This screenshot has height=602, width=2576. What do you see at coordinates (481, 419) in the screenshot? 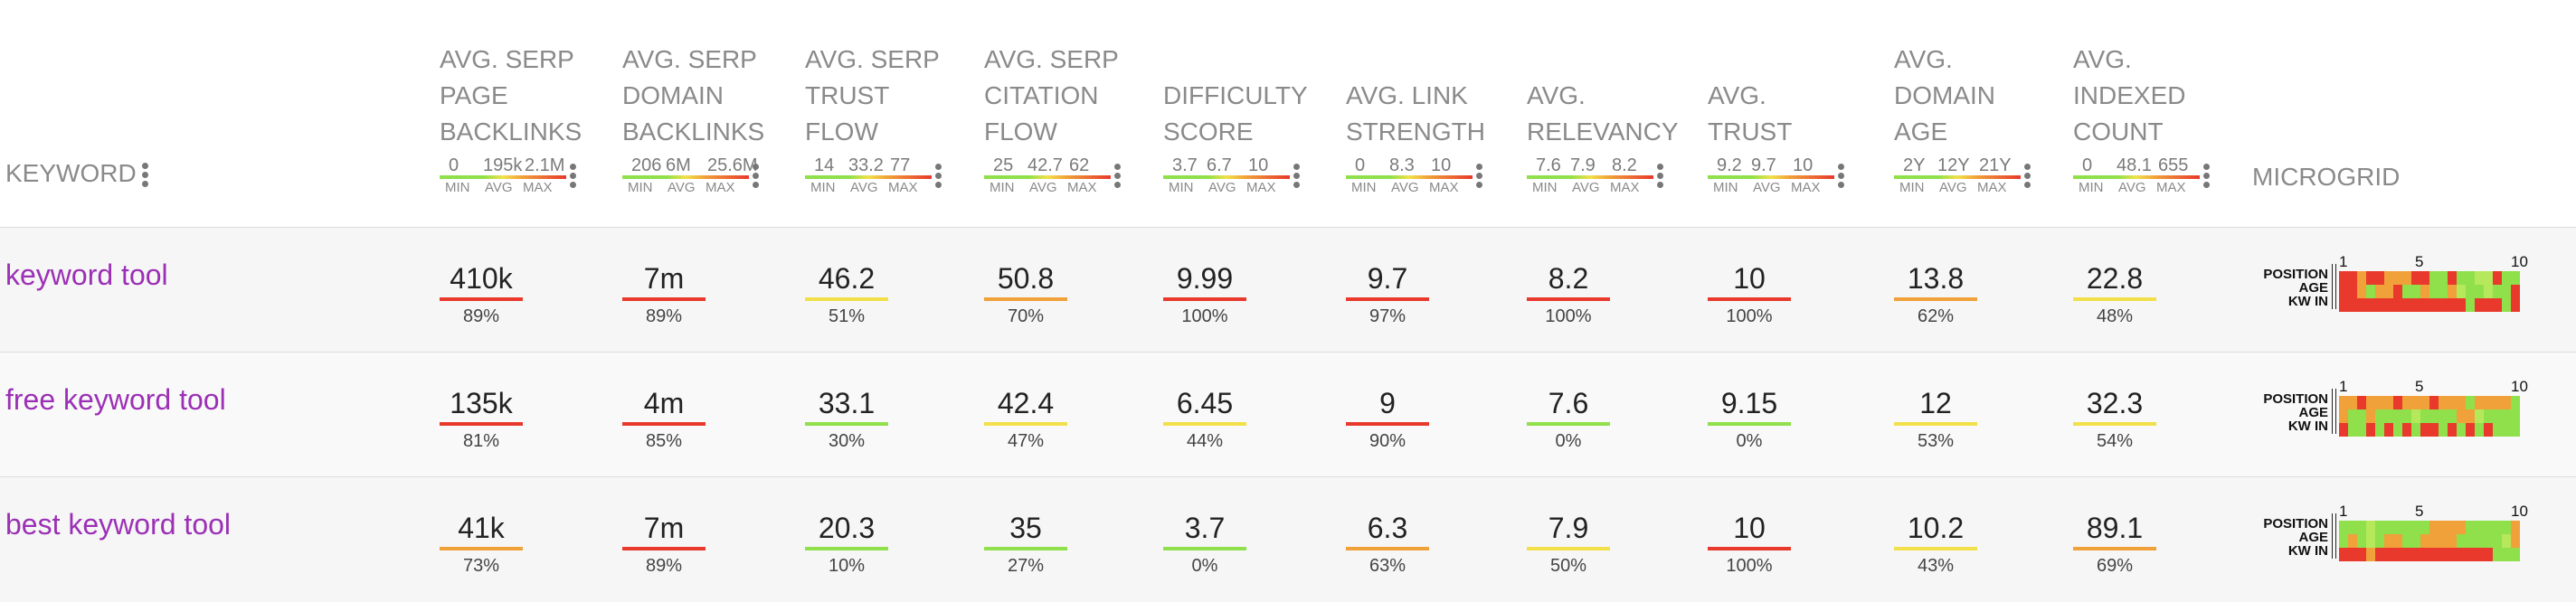
I see `metric-cell: 135k 81%` at bounding box center [481, 419].